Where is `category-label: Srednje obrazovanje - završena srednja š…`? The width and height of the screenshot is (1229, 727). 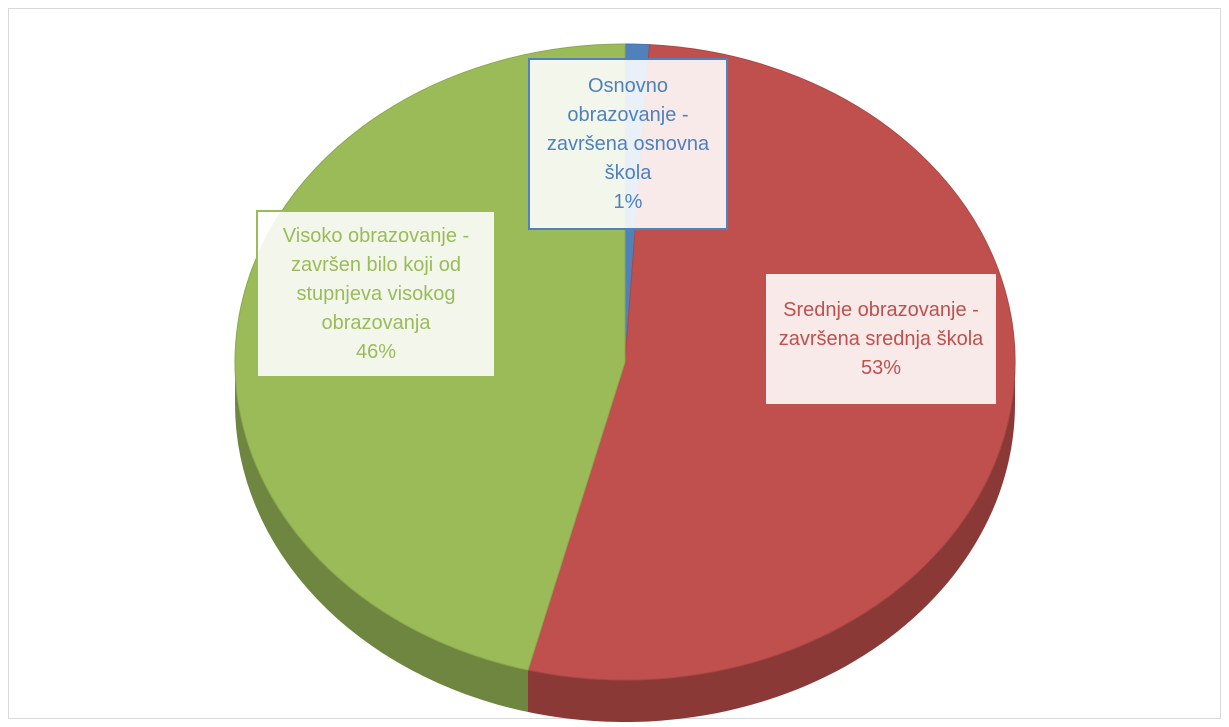
category-label: Srednje obrazovanje - završena srednja š… is located at coordinates (881, 324).